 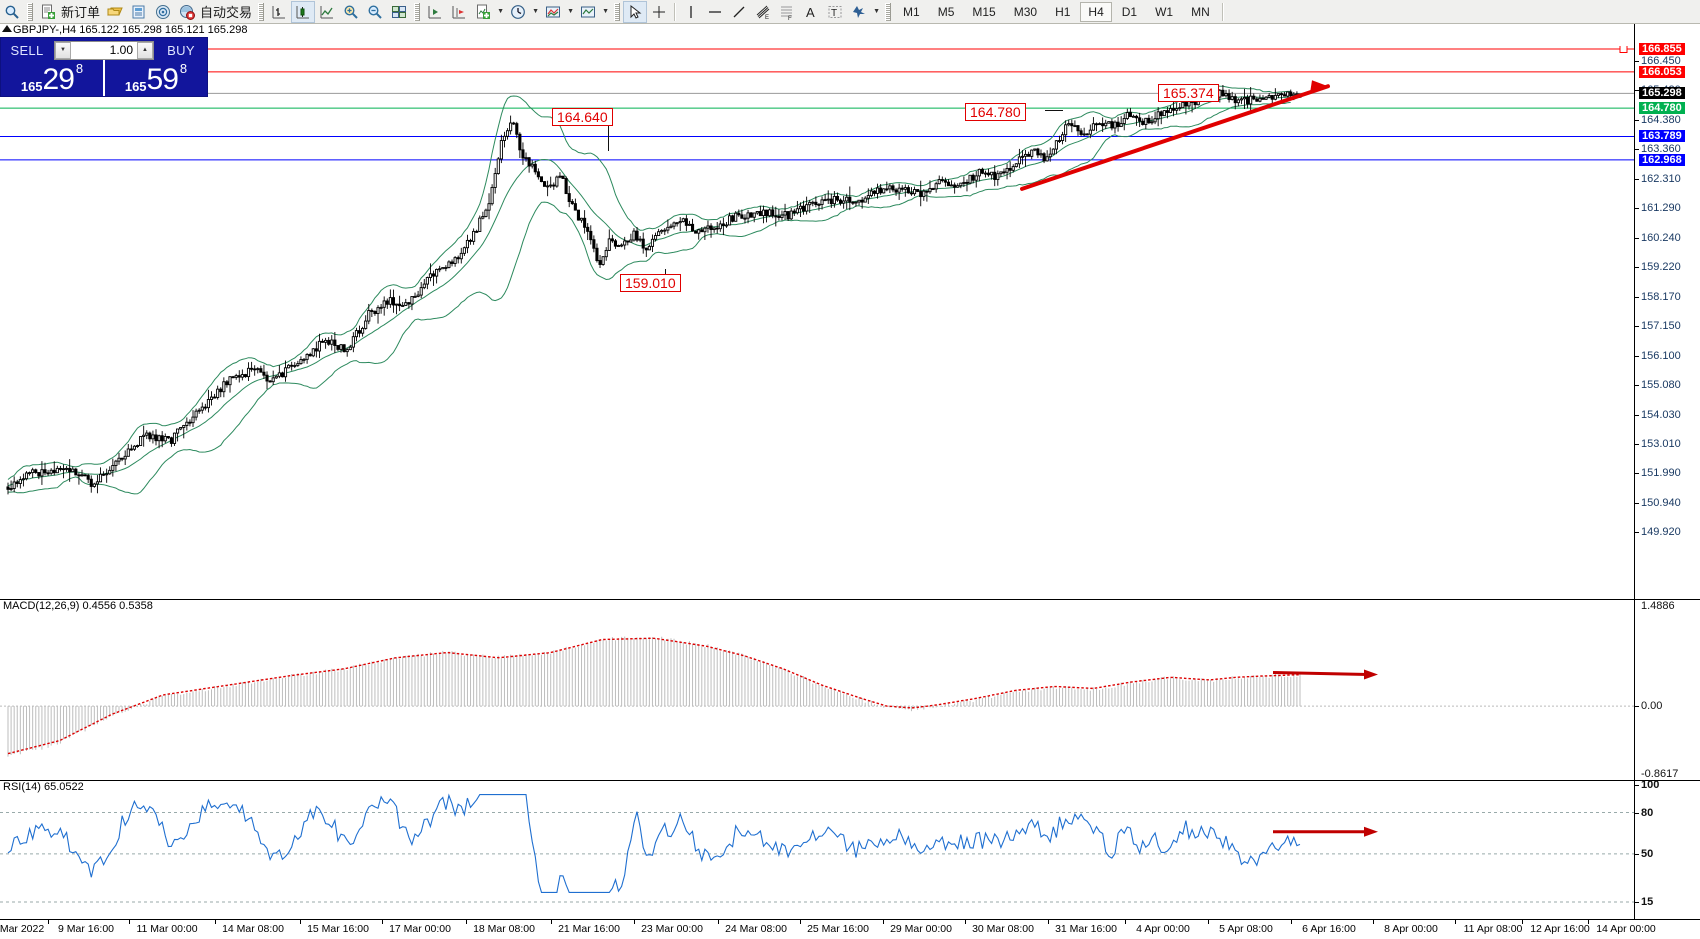 What do you see at coordinates (399, 12) in the screenshot?
I see `tile-windows-icon` at bounding box center [399, 12].